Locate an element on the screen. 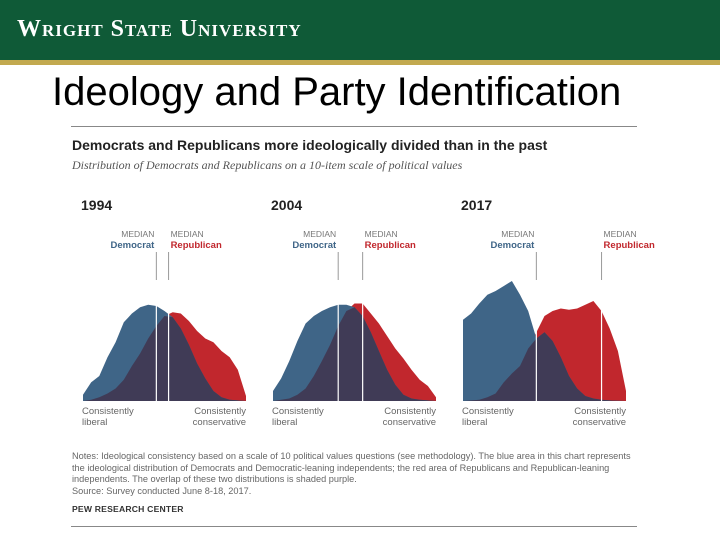  slide-title: Ideology and Party Identification is located at coordinates (337, 92).